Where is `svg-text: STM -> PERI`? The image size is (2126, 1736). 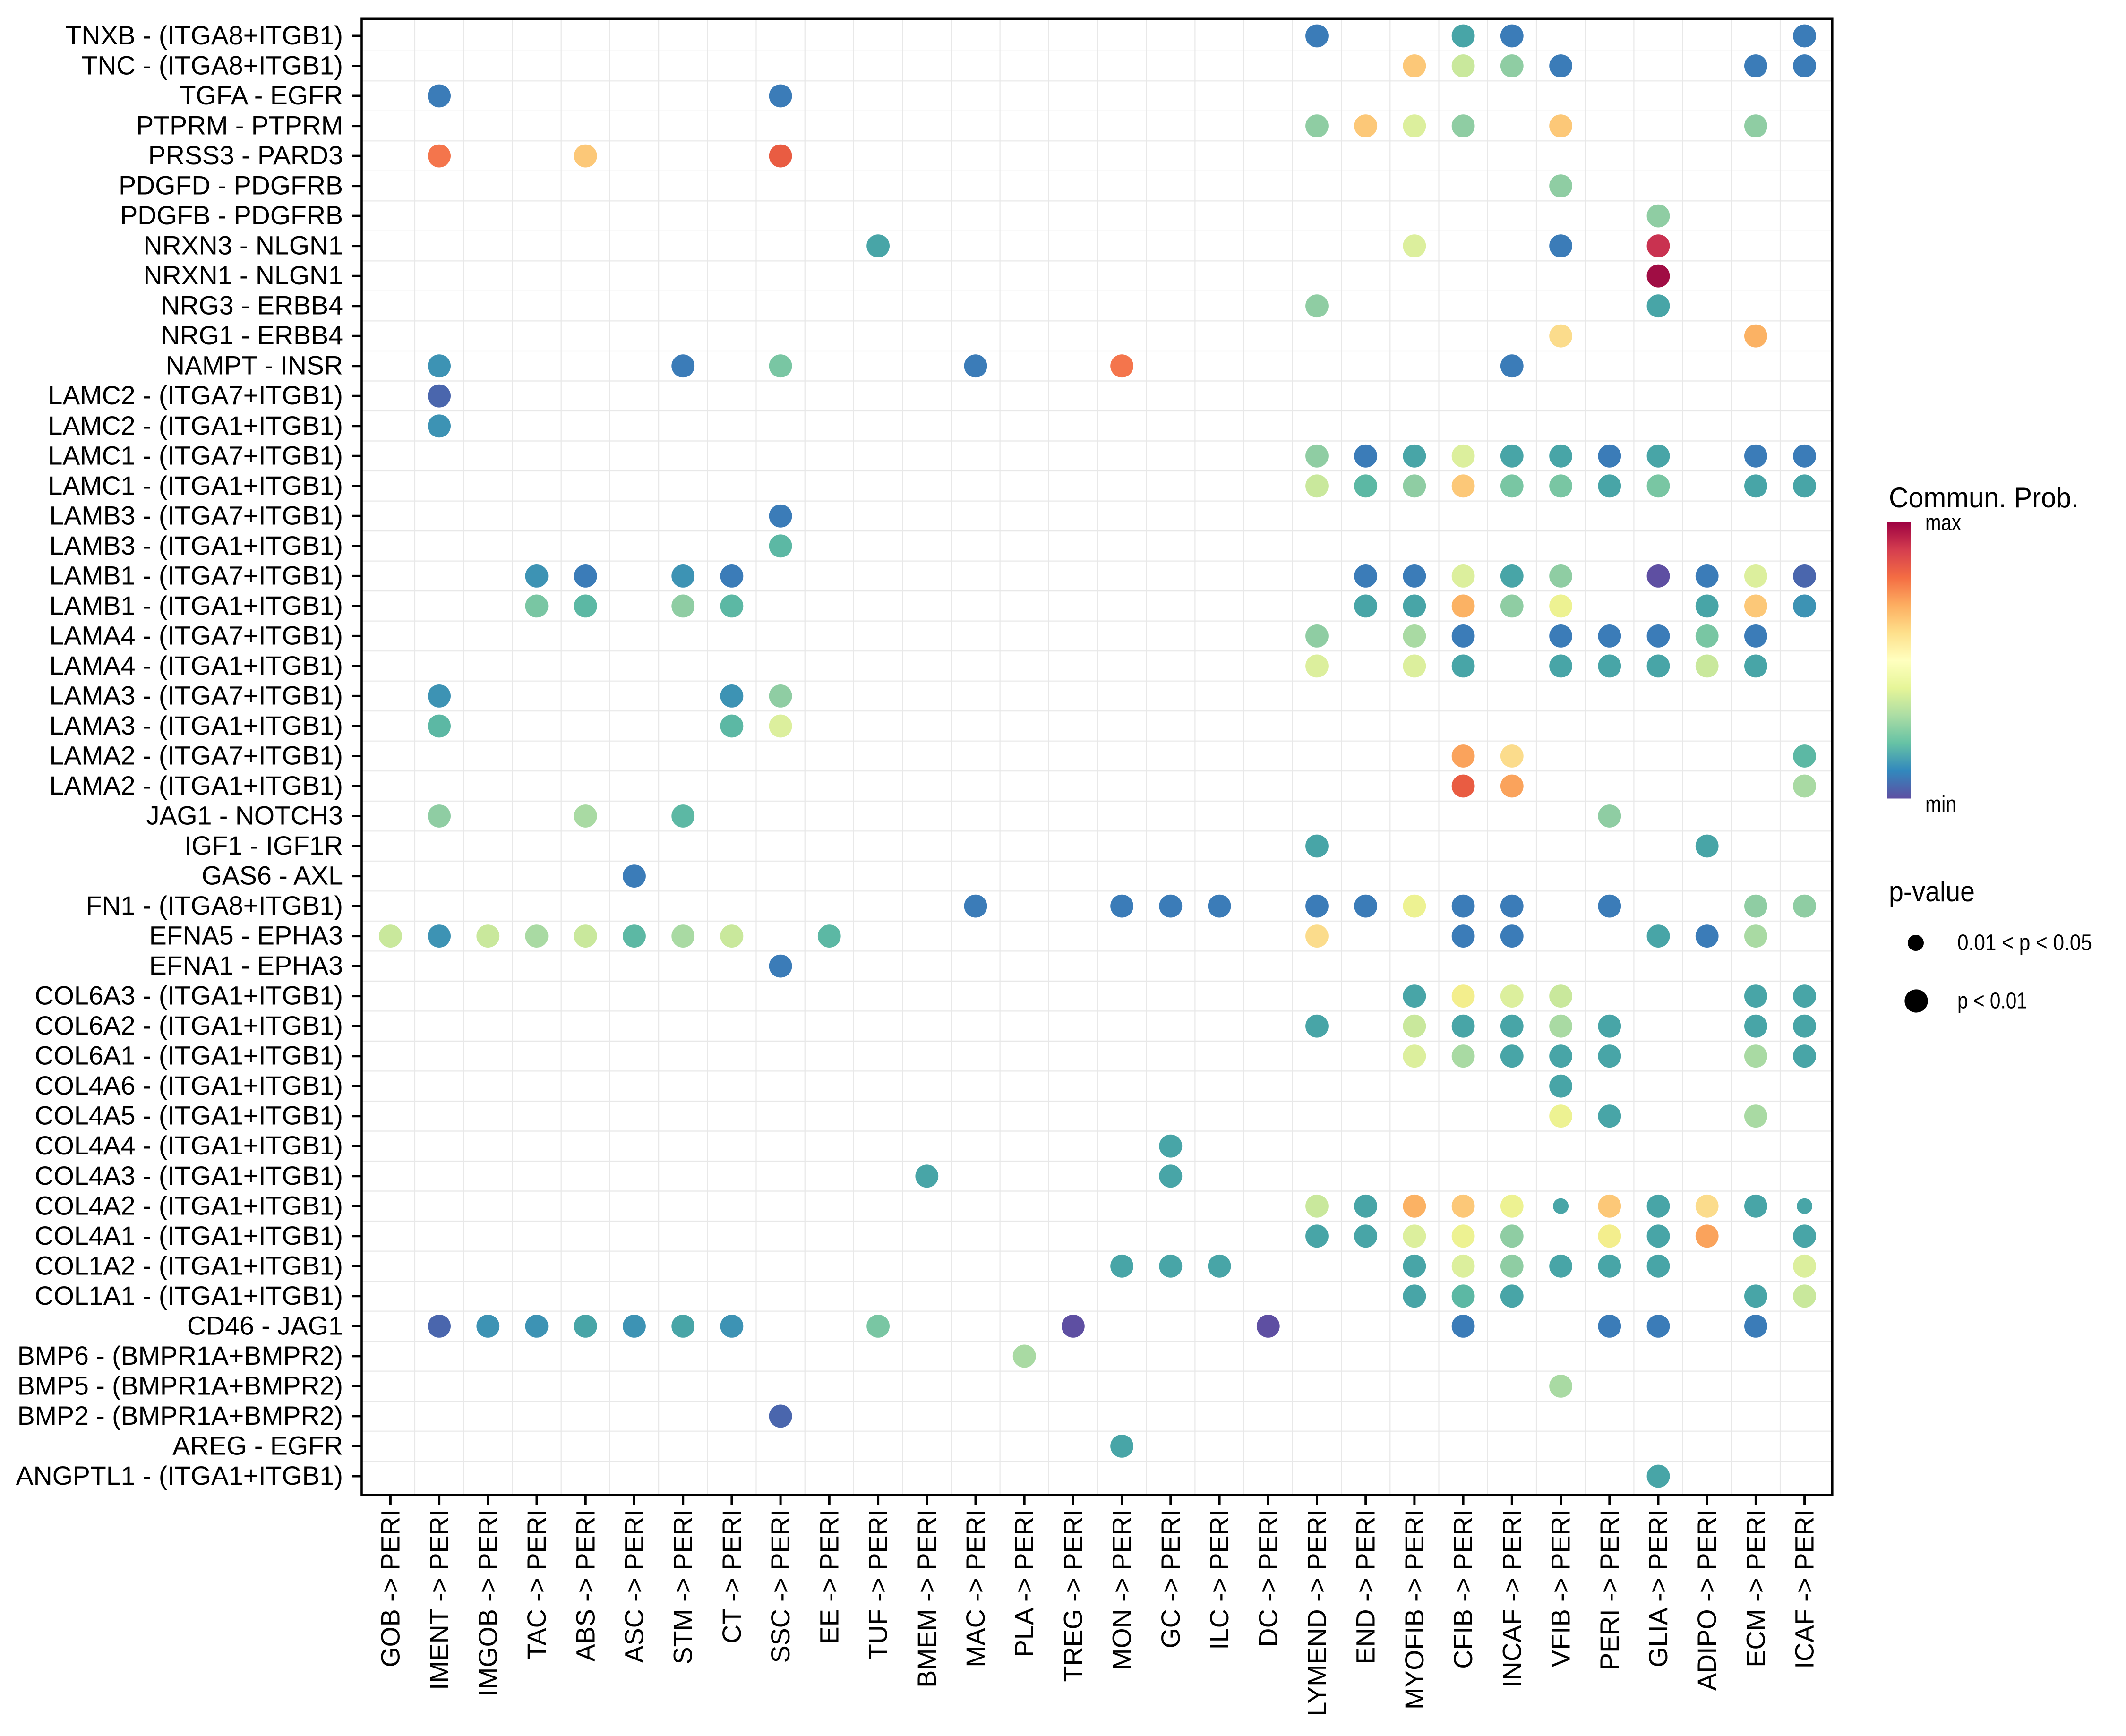
svg-text: STM -> PERI is located at coordinates (683, 1586).